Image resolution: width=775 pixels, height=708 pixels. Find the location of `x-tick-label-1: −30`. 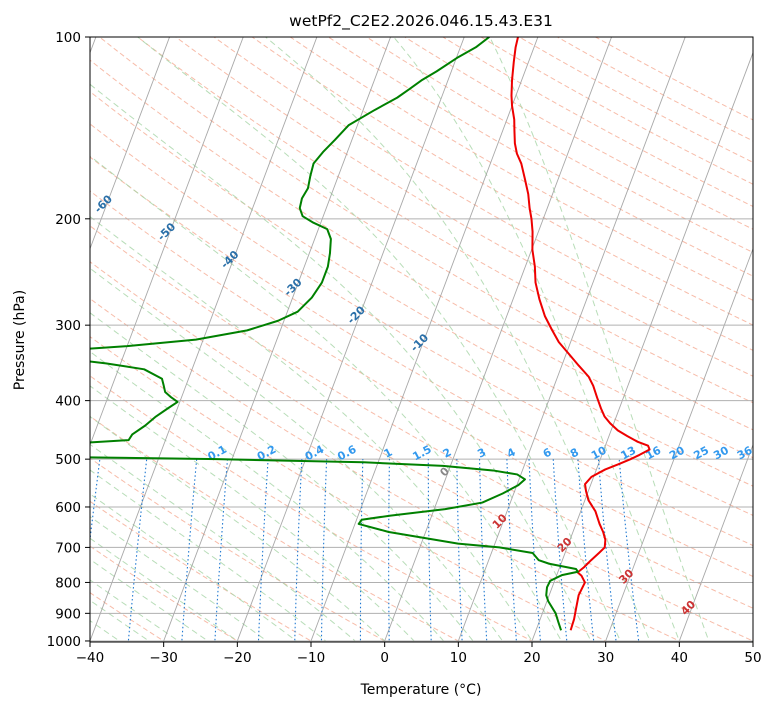

x-tick-label-1: −30 is located at coordinates (163, 658).